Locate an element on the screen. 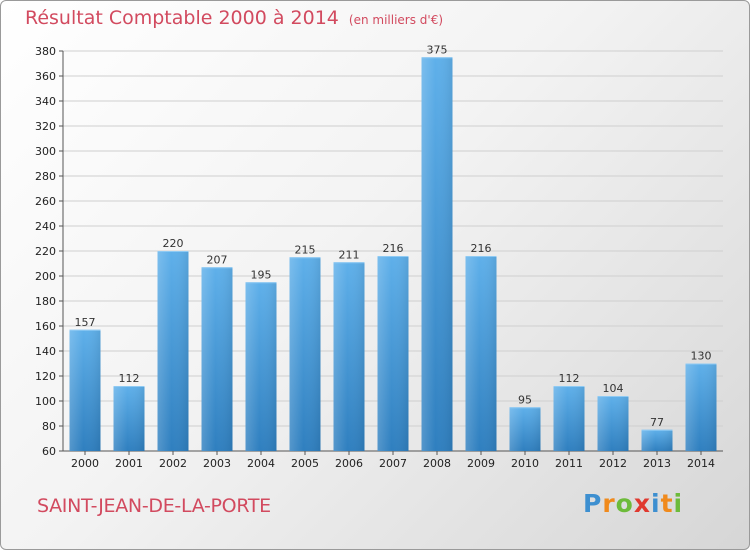  x-tick-label: 2004 is located at coordinates (261, 463).